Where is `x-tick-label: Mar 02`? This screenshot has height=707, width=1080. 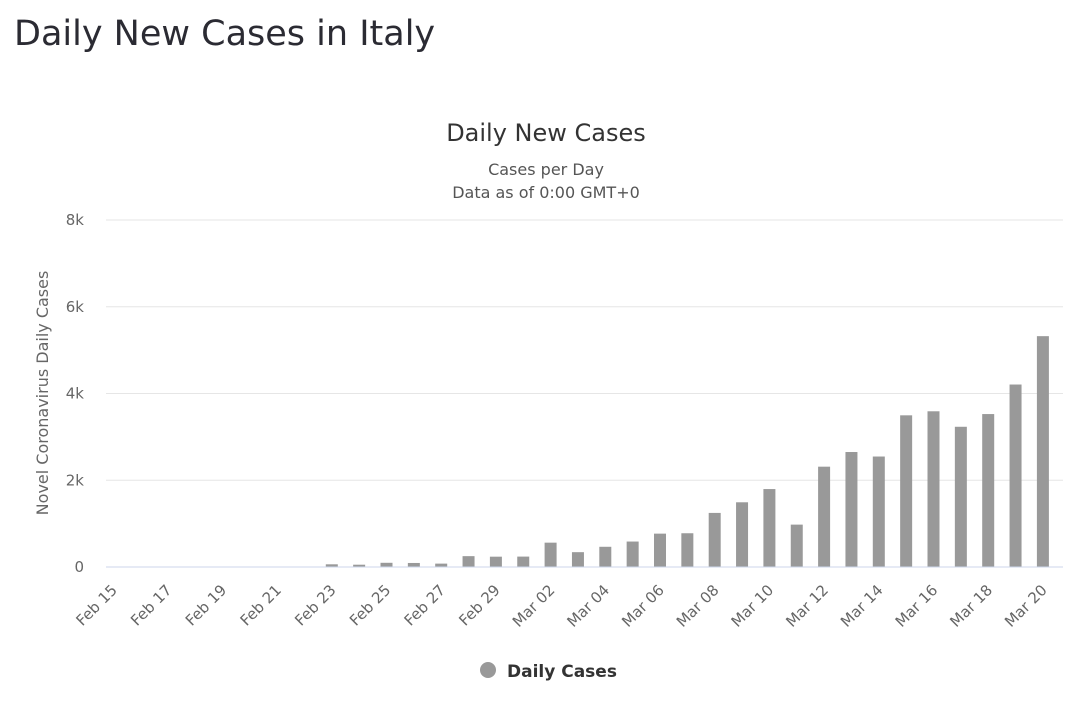
x-tick-label: Mar 02 is located at coordinates (534, 606).